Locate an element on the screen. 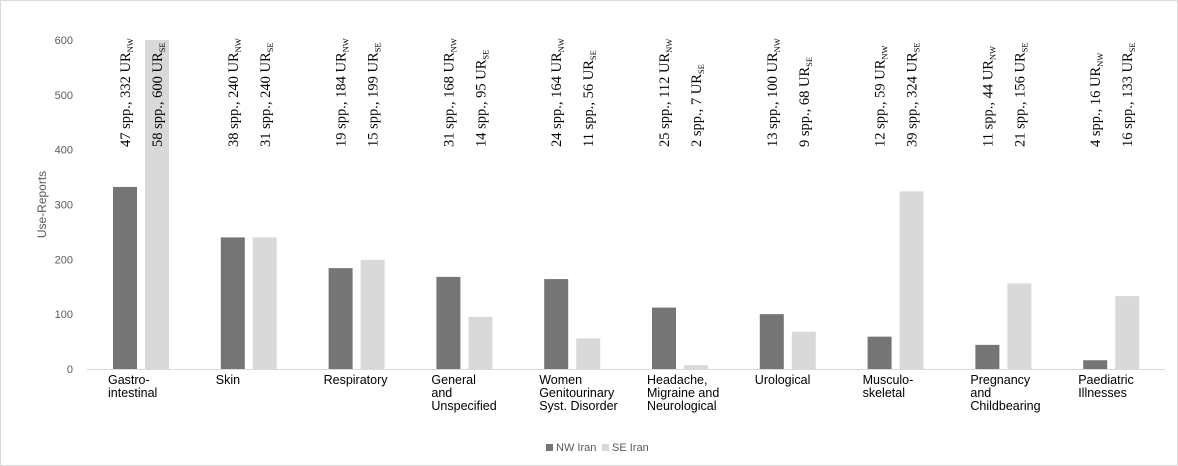  category-label-5-1: Migraine and is located at coordinates (683, 393).